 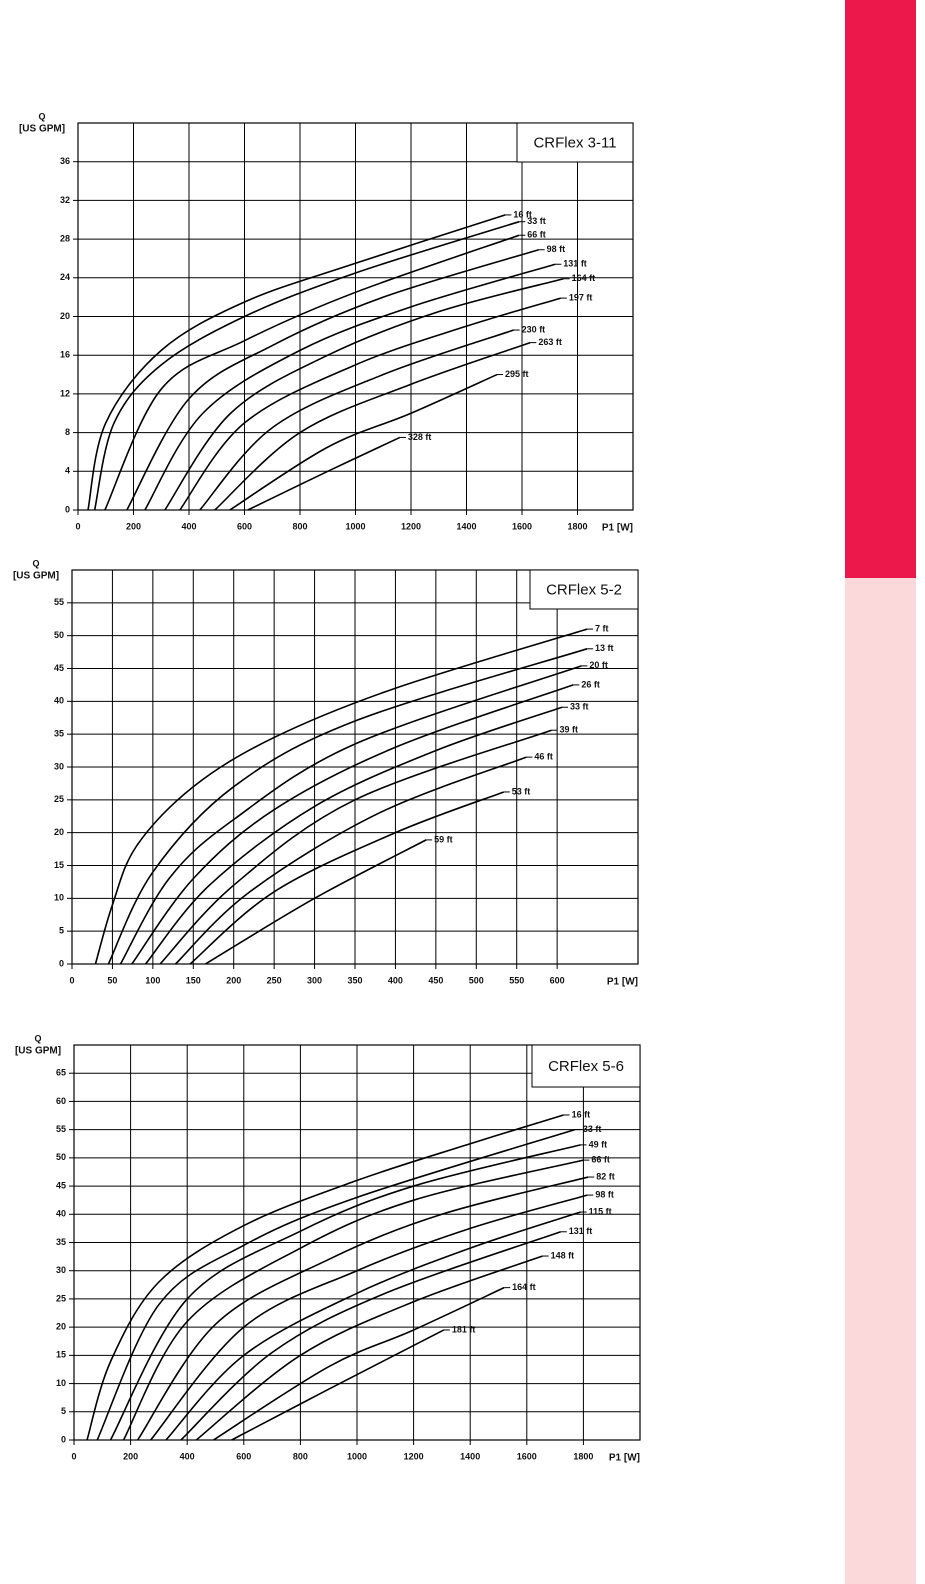 I want to click on chart-title: CRFlex 5-2, so click(x=584, y=589).